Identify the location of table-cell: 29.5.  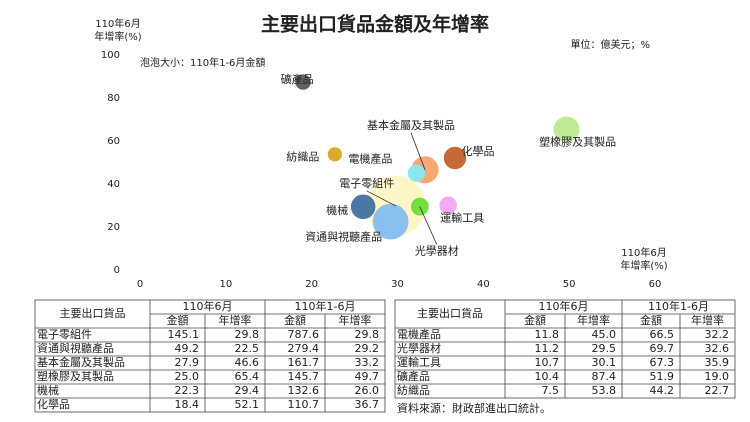
(604, 348).